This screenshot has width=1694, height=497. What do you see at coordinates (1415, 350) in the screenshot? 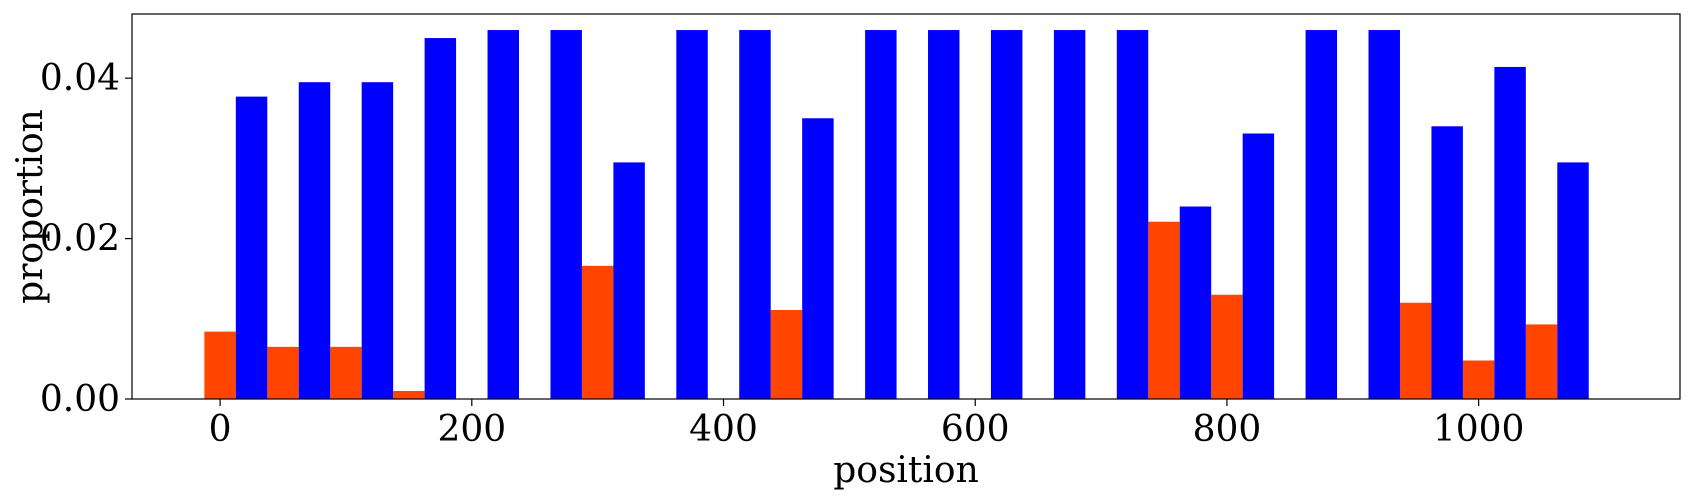
I see `bar-series1-x950` at bounding box center [1415, 350].